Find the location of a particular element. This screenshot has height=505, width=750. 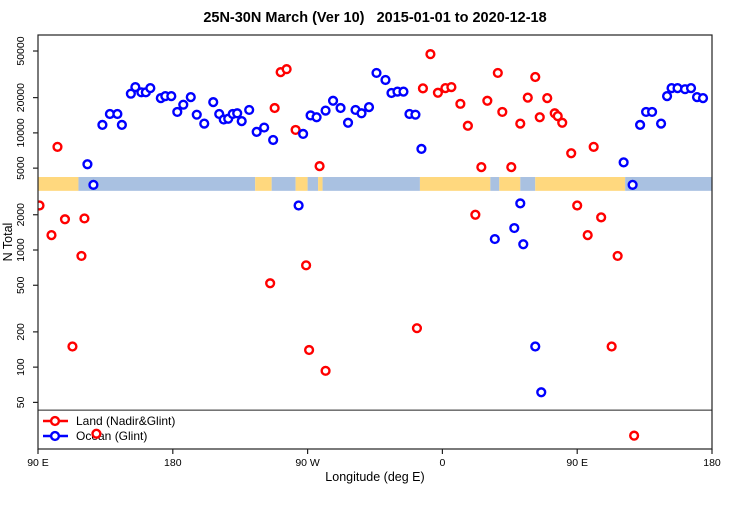

y-tick-label: 200 is located at coordinates (21, 332).